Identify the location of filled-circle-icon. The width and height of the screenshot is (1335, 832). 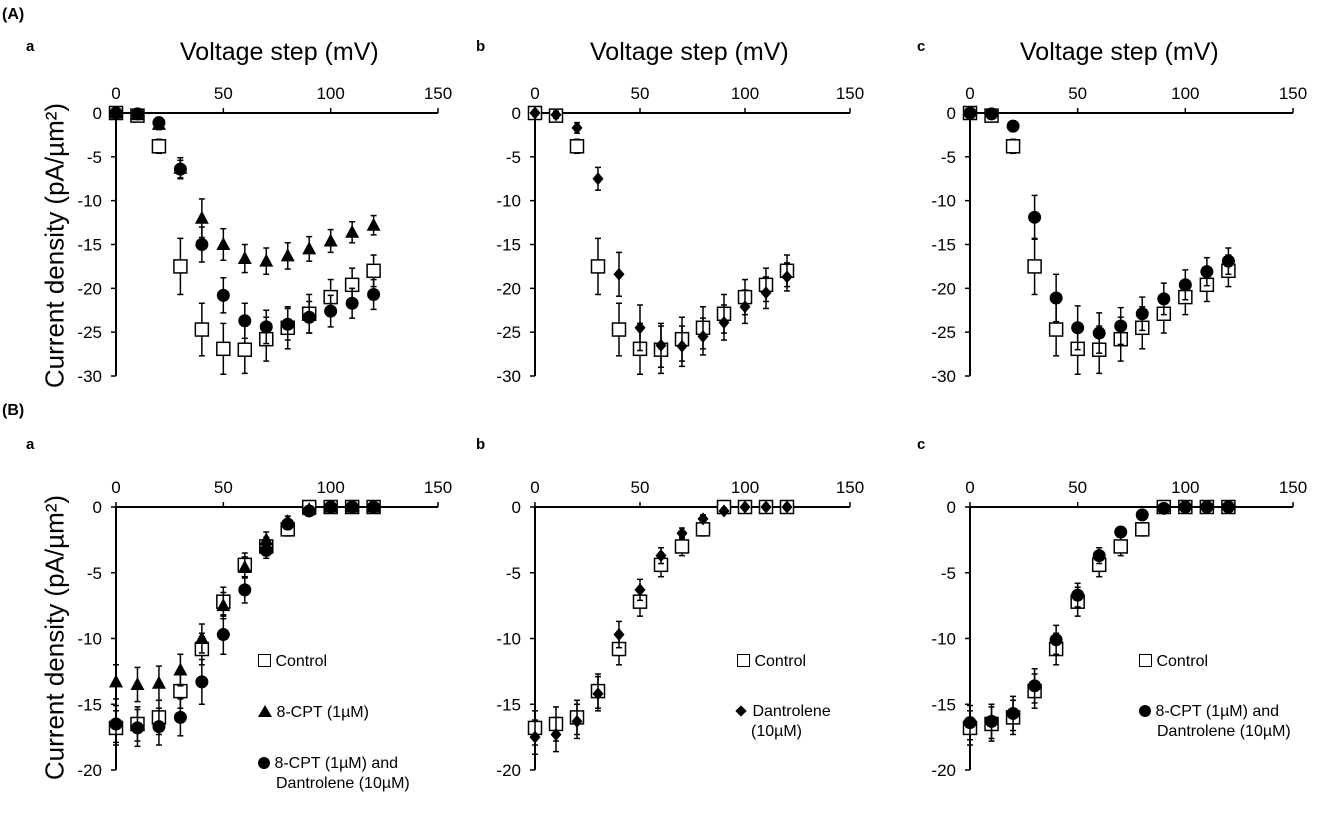
(264, 763).